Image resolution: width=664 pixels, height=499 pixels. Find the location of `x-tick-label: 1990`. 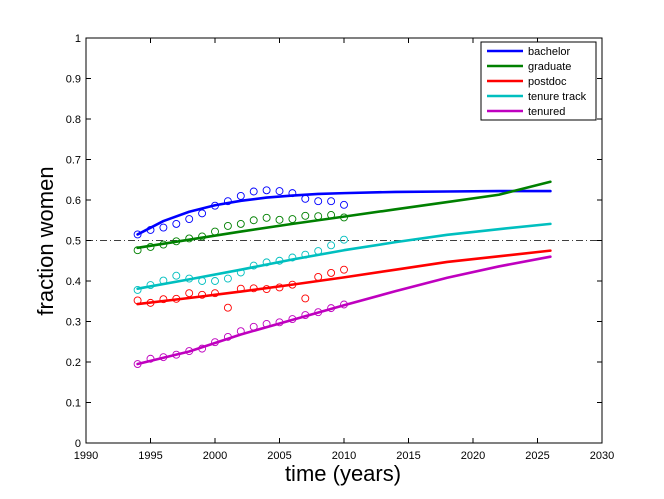

x-tick-label: 1990 is located at coordinates (86, 456).